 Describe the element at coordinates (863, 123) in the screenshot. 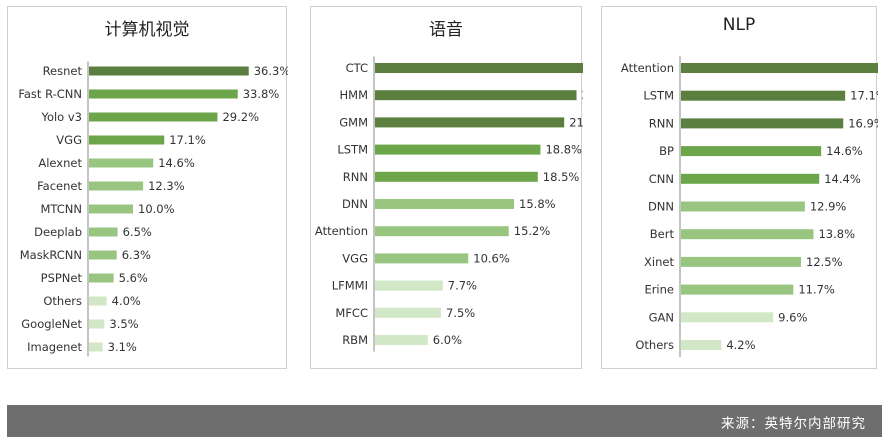

I see `value-label: 16.9%` at that location.